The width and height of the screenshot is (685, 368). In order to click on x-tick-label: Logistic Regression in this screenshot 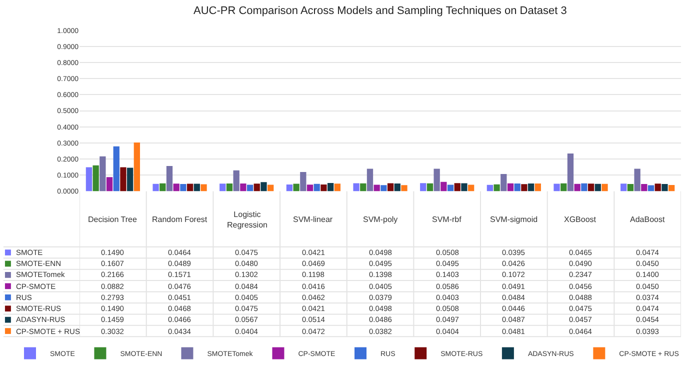, I will do `click(247, 220)`.